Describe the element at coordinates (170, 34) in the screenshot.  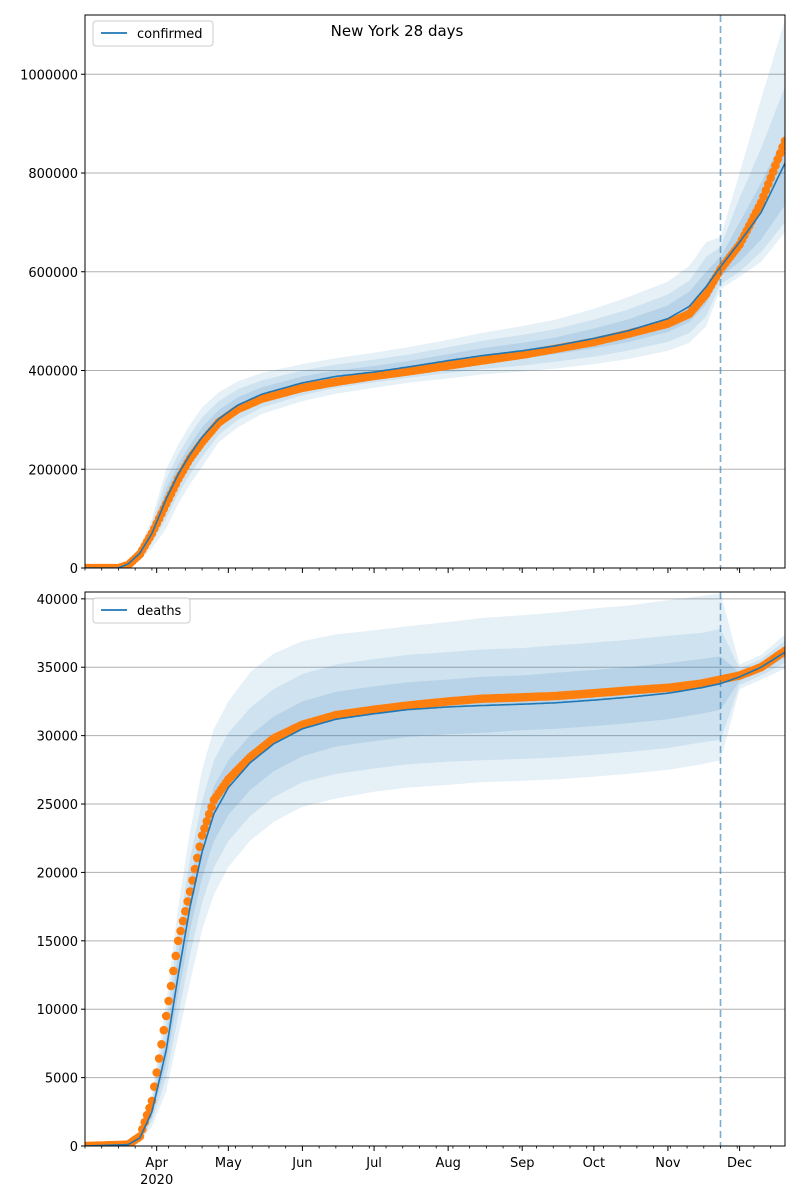
I see `legend-label: confirmed` at that location.